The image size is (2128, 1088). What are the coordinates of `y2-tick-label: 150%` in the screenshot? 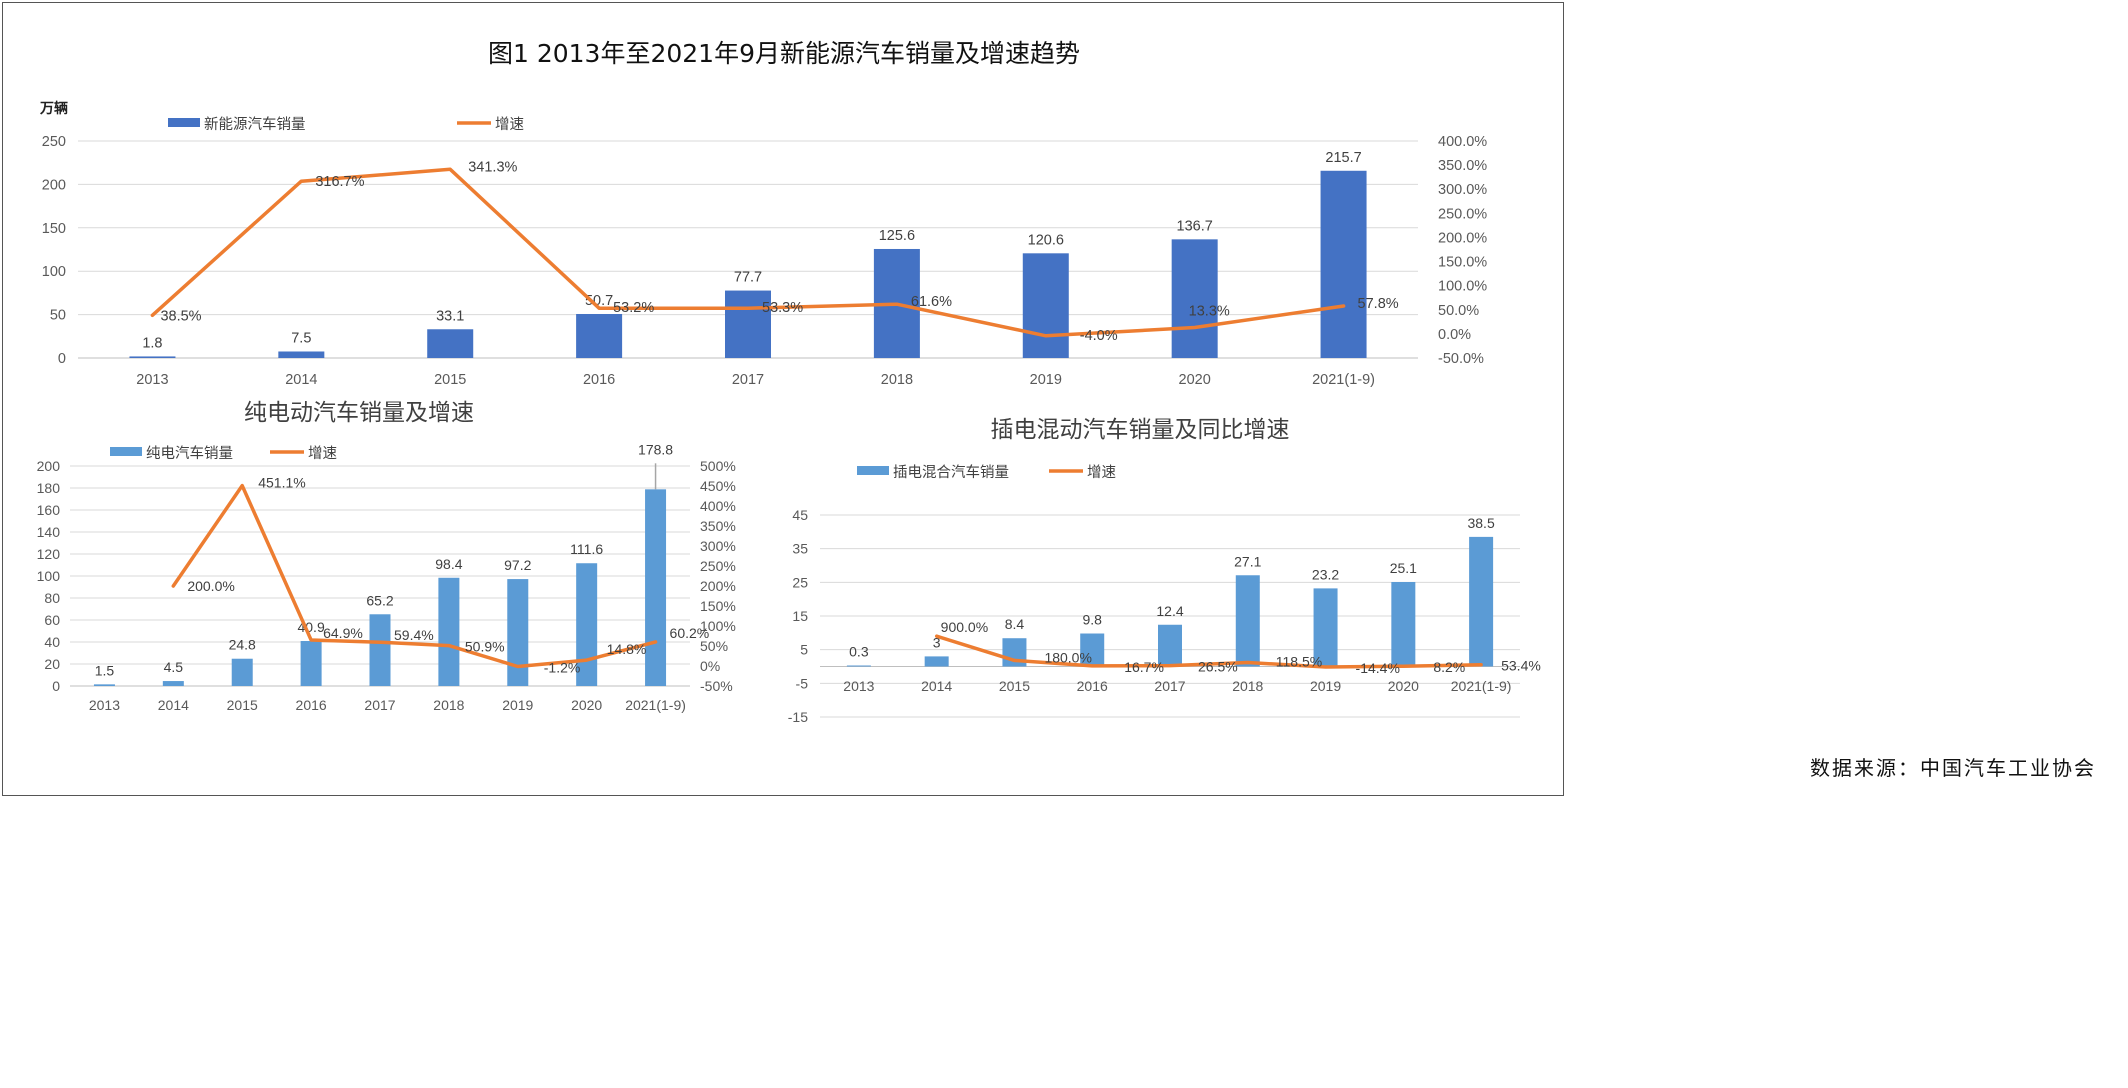 It's located at (718, 606).